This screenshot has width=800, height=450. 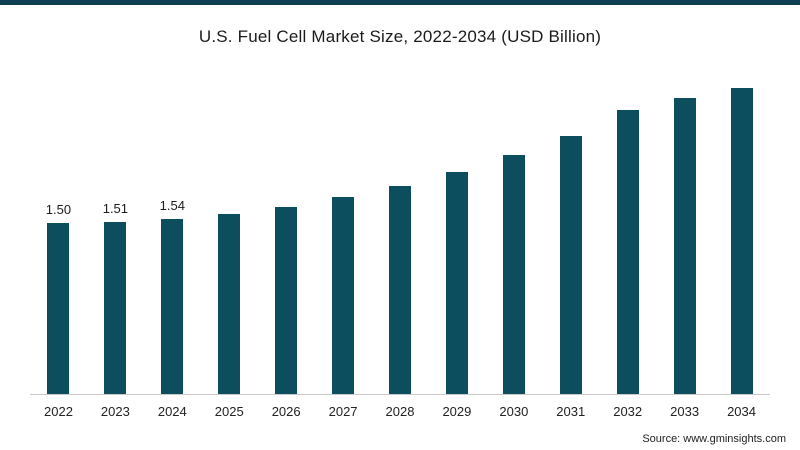 I want to click on bar-column-2034, so click(x=741, y=230).